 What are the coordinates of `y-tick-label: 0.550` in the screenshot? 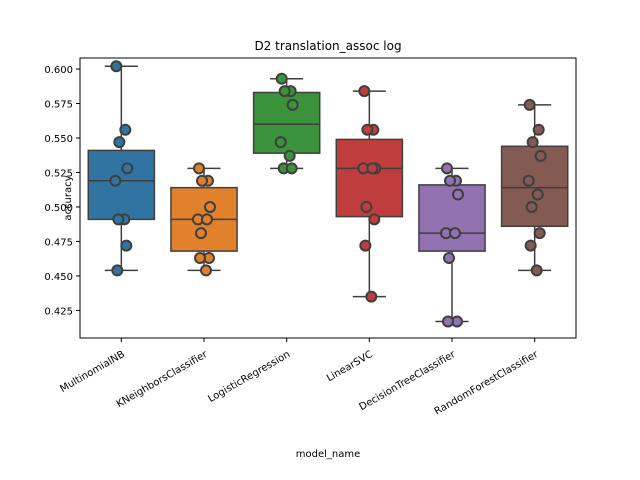 It's located at (58, 139).